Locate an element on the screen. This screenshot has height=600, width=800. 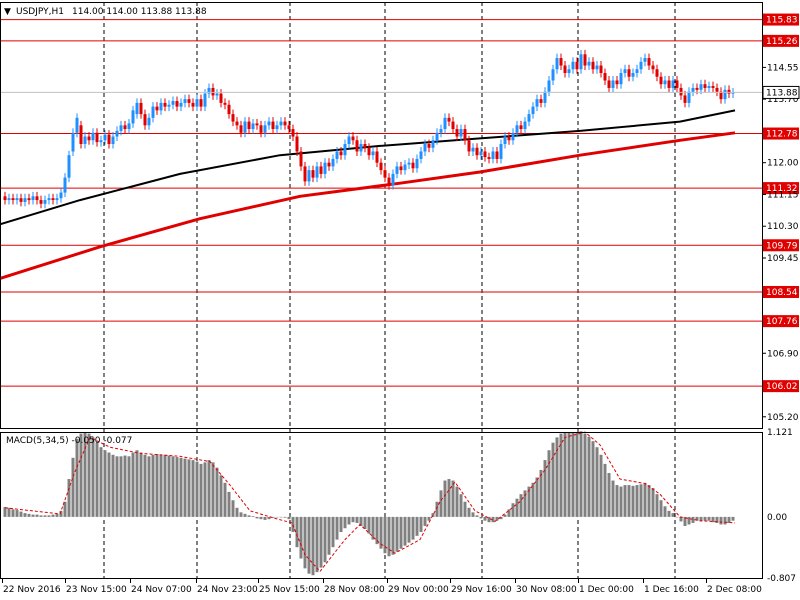
macd-label: MACD(5,34,5) -0.050 -0.077 is located at coordinates (69, 441).